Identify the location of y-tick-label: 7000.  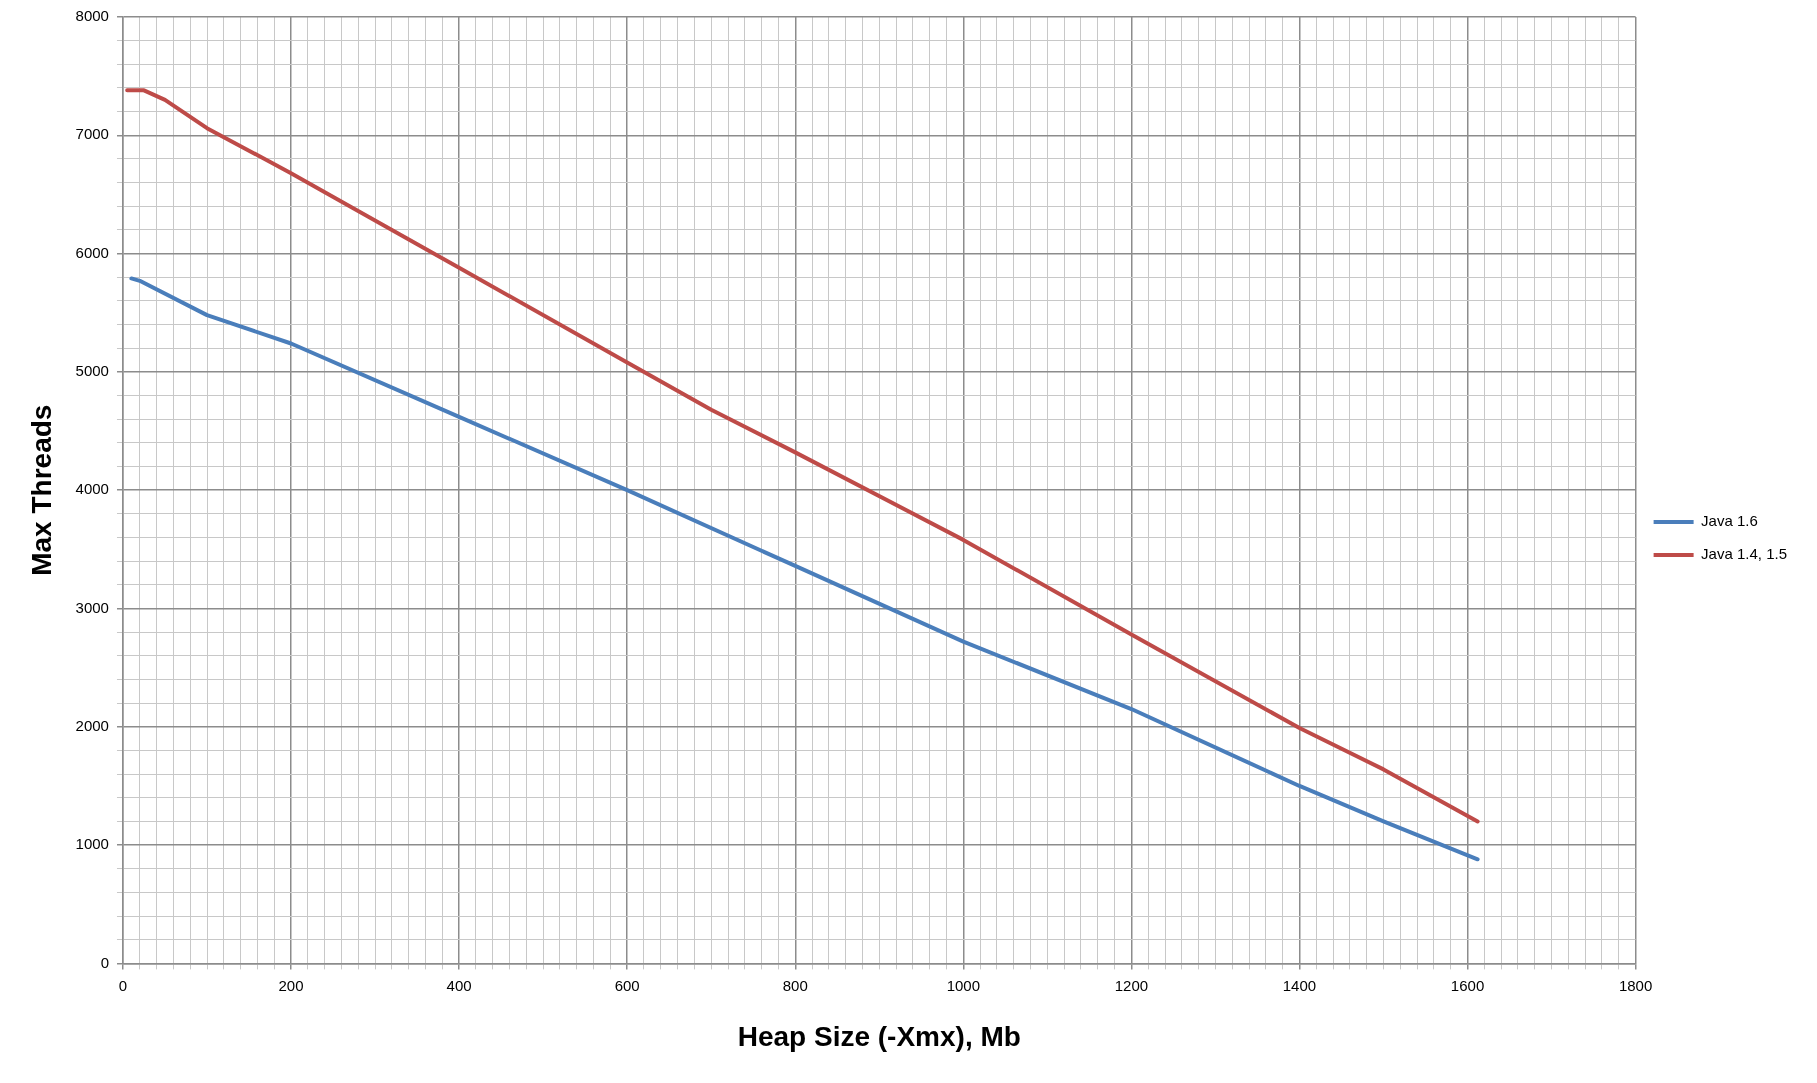
(92, 134).